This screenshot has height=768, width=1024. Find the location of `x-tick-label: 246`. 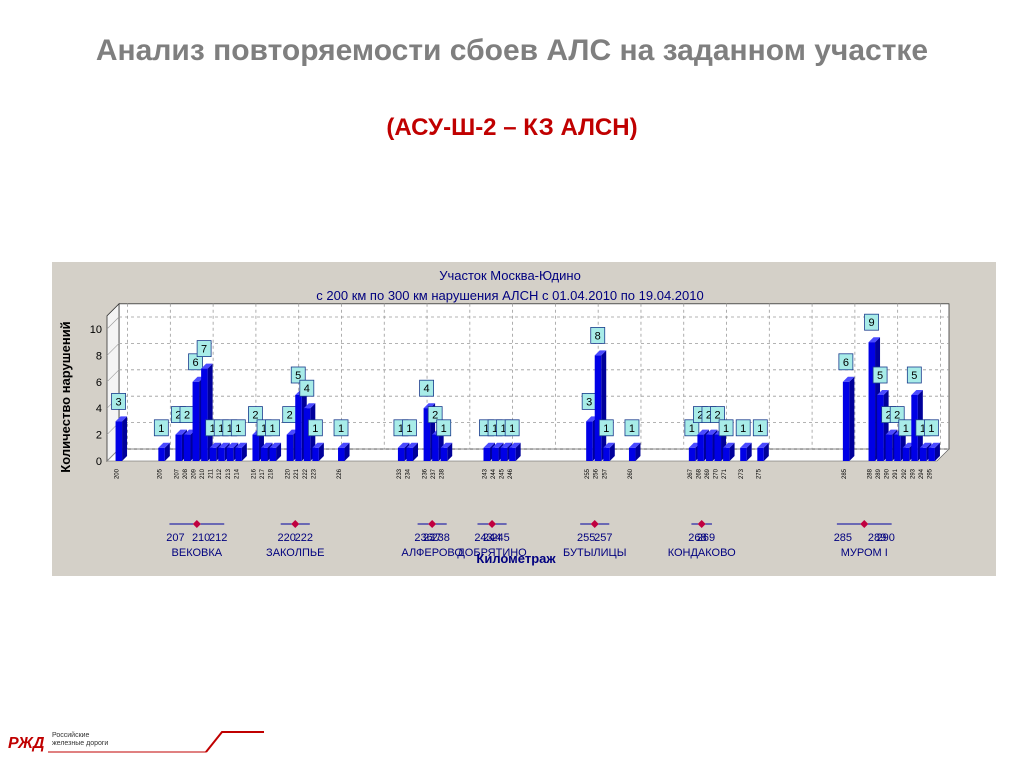

x-tick-label: 246 is located at coordinates (511, 473).